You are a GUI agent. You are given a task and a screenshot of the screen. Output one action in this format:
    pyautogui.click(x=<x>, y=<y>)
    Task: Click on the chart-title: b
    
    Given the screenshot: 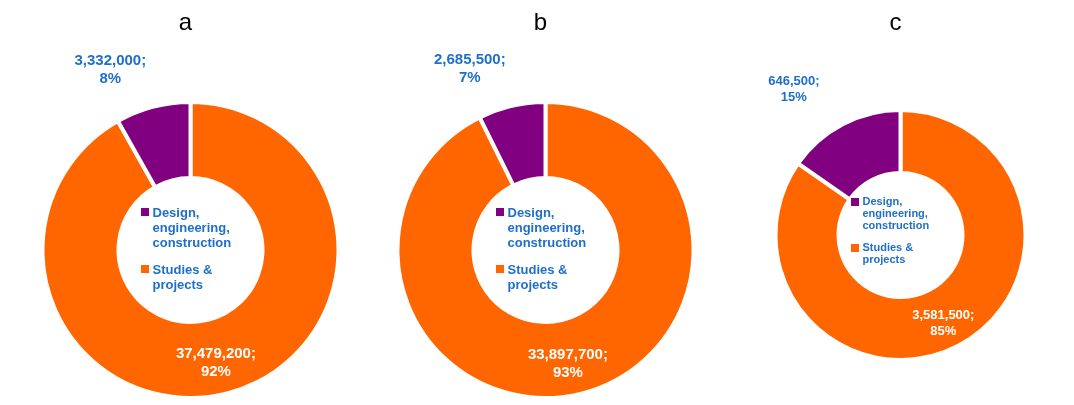 What is the action you would take?
    pyautogui.click(x=540, y=22)
    